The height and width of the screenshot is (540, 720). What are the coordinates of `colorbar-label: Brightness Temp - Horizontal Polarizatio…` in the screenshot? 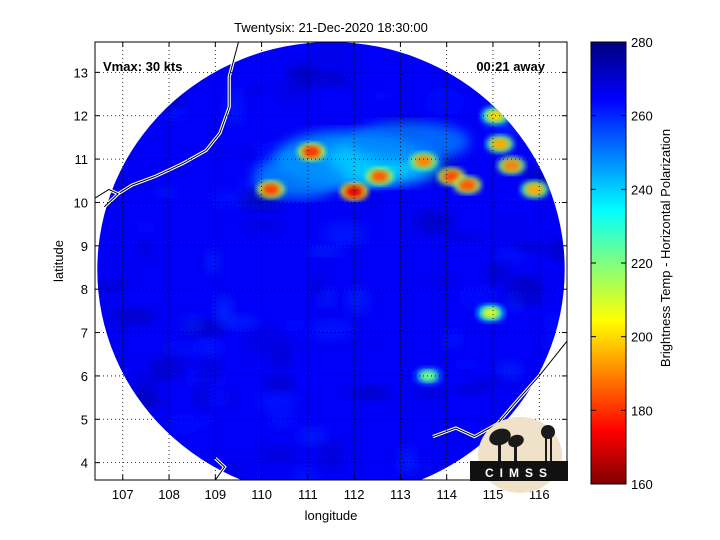 It's located at (665, 248).